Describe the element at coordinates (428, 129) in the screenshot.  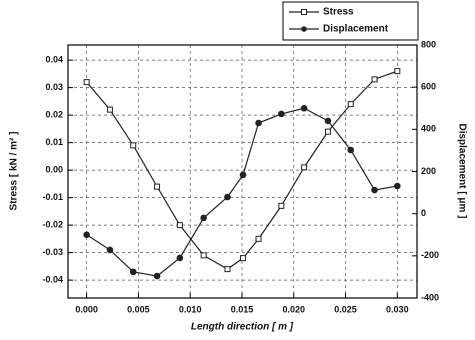
I see `y2-tick-label: 400` at that location.